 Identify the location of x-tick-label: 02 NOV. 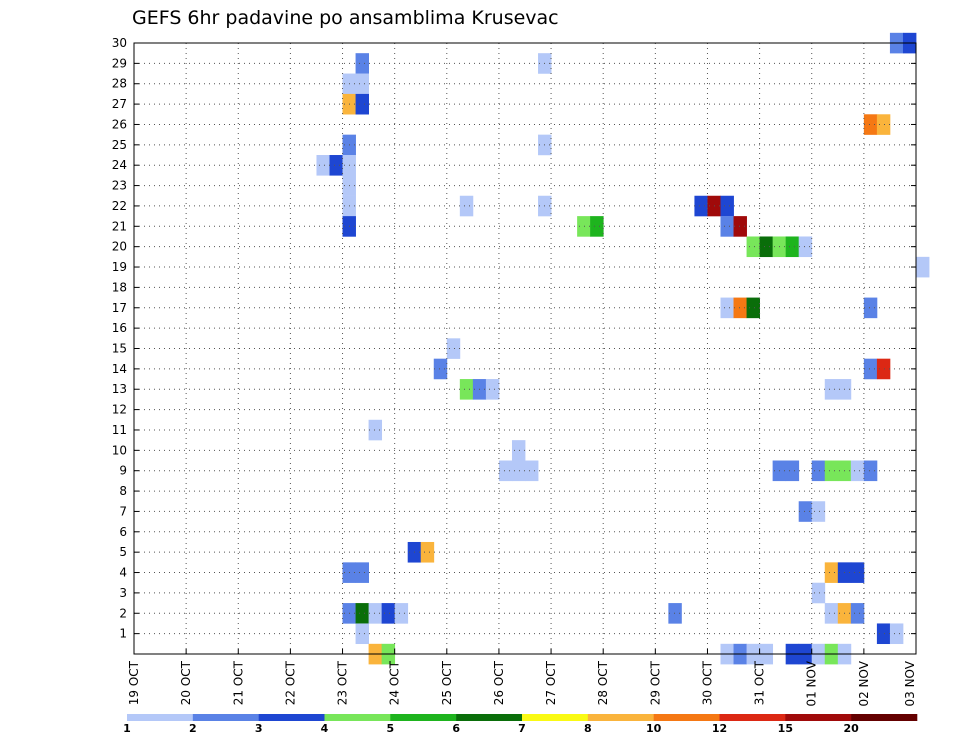
(864, 683).